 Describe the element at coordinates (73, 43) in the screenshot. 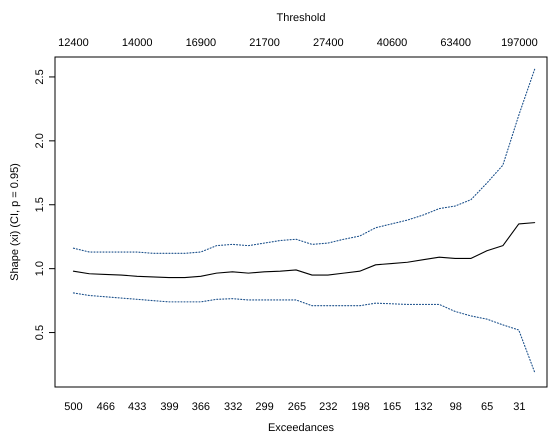

I see `text: 12400` at that location.